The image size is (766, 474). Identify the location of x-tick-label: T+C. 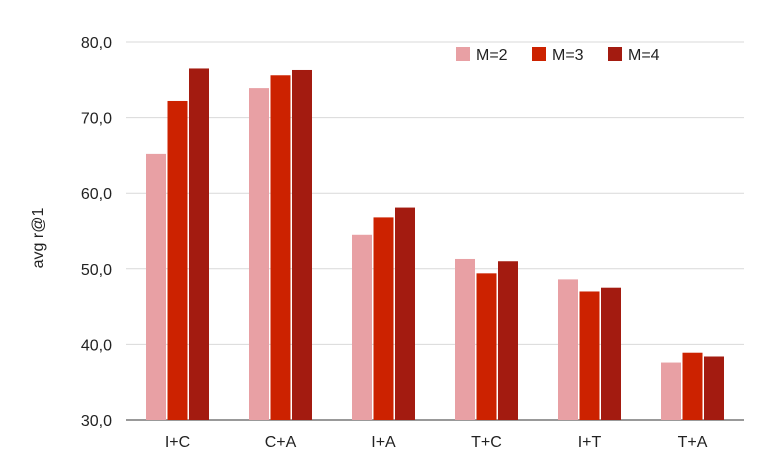
(486, 442).